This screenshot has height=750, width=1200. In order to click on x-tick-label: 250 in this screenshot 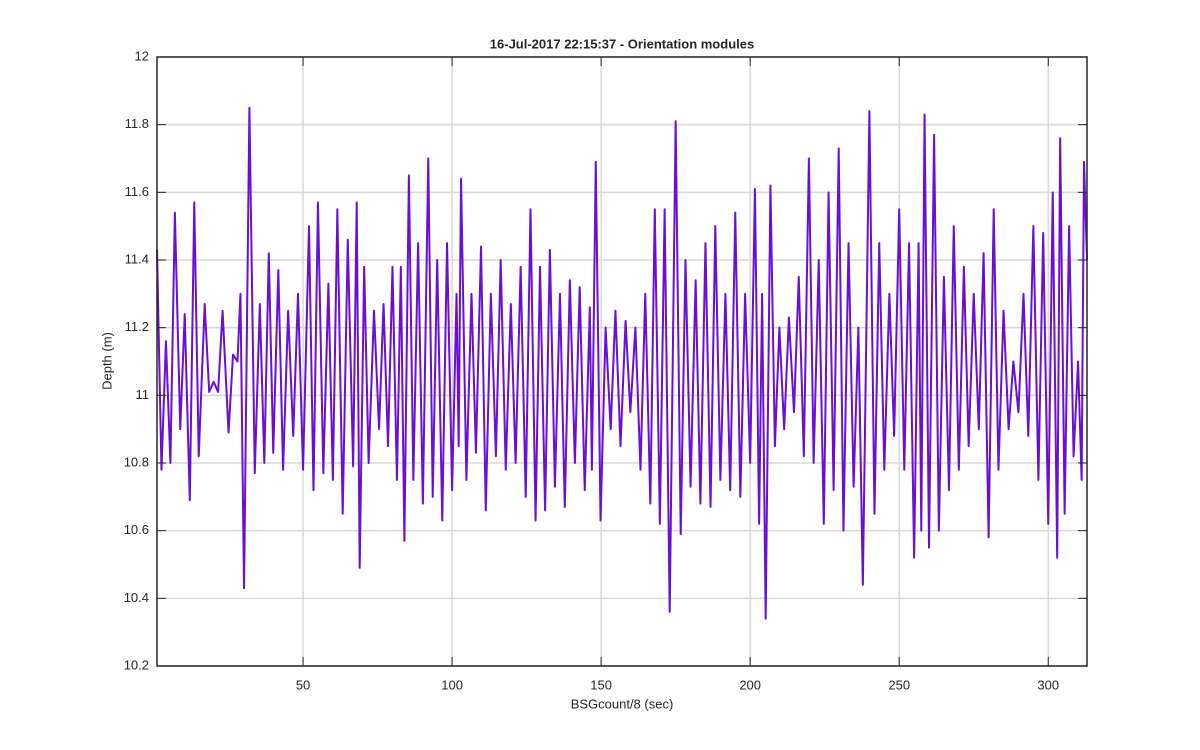, I will do `click(899, 684)`.